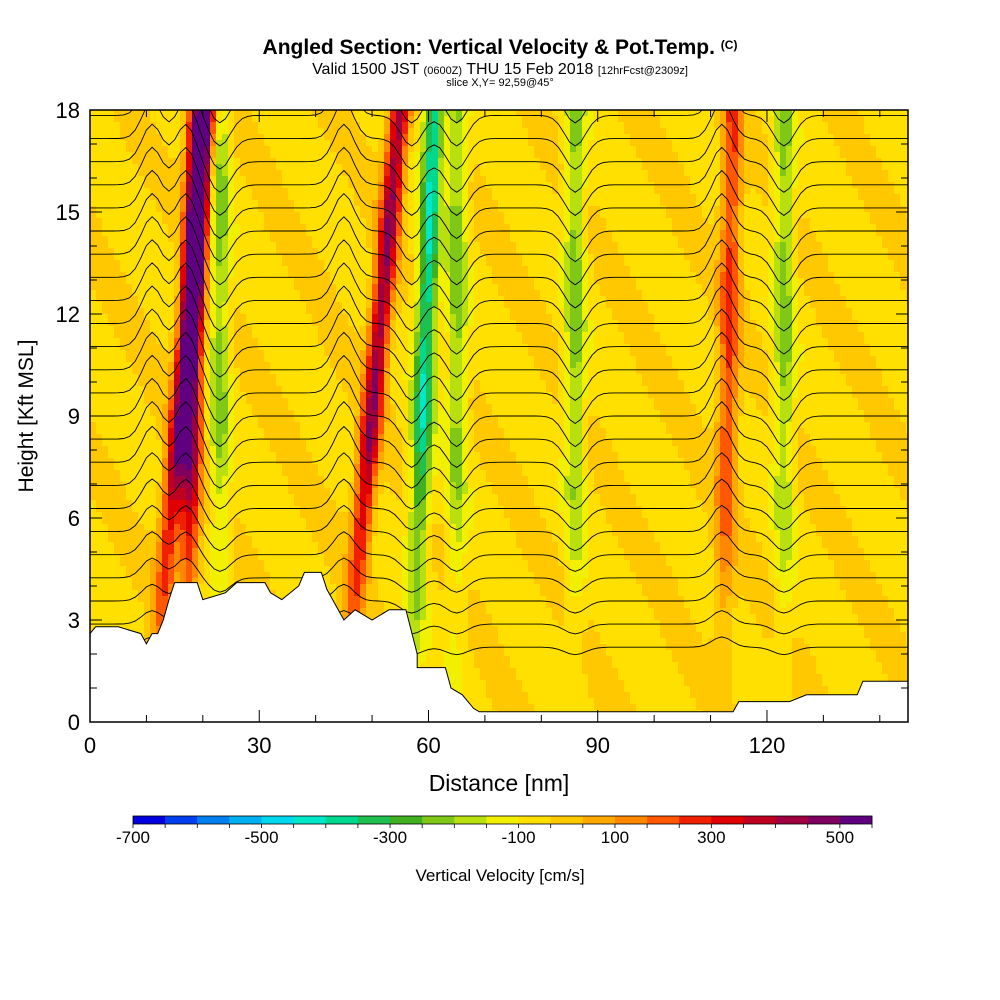 This screenshot has width=1000, height=1000. What do you see at coordinates (642, 71) in the screenshot?
I see `valid-fcst: [12hrFcst@2309z]` at bounding box center [642, 71].